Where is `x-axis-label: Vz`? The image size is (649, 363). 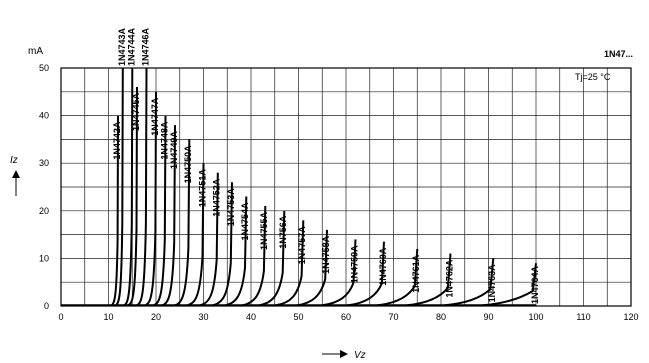 x-axis-label: Vz is located at coordinates (360, 355).